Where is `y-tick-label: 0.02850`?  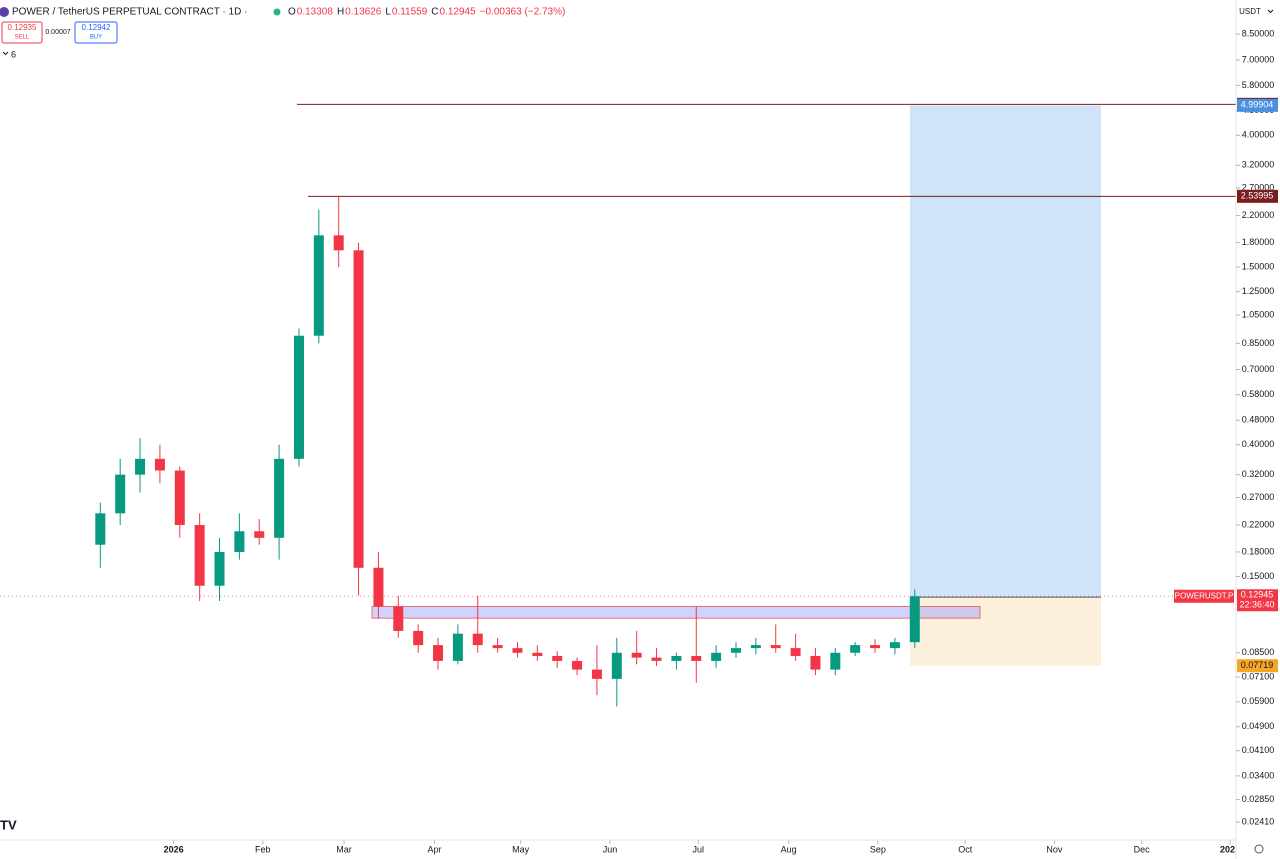
y-tick-label: 0.02850 is located at coordinates (1258, 799).